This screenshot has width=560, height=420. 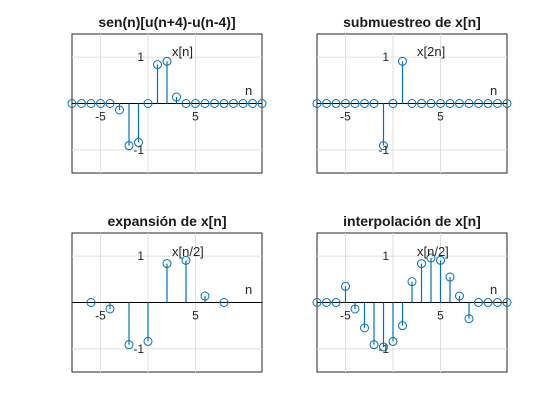 I want to click on plot-panel-original: -1 1 -5 5 sen(n)[u(n+4)-u(n-4)] x[n] n, so click(x=167, y=94).